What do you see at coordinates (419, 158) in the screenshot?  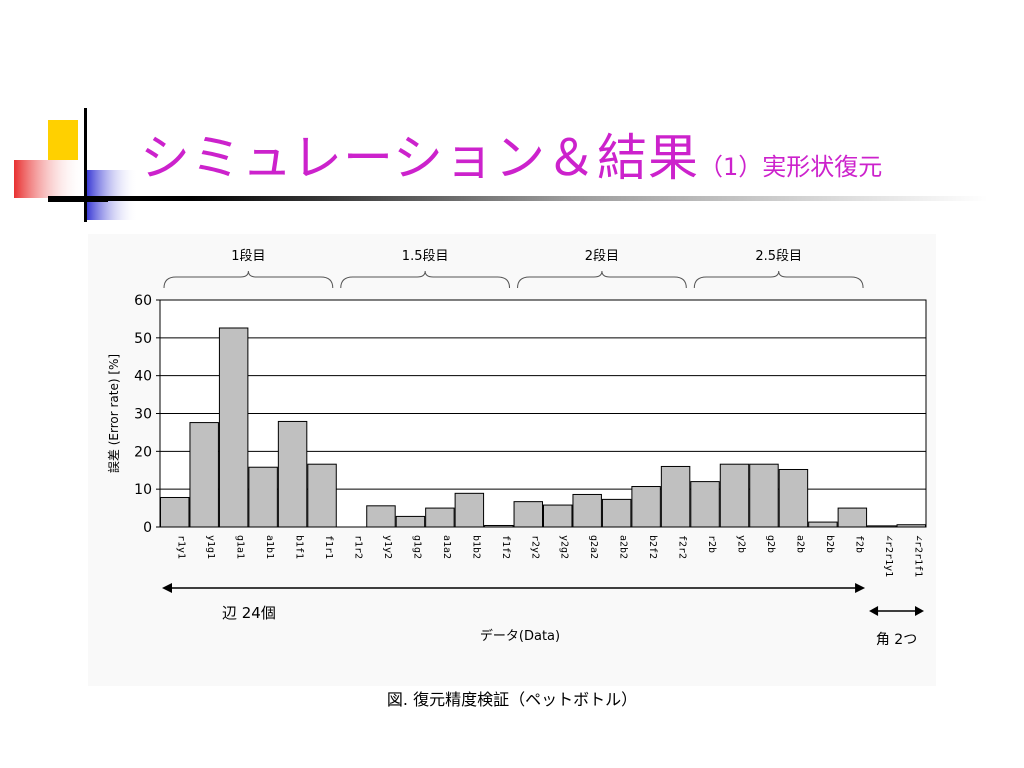 I see `slide-title-main: シミュレーション＆結果` at bounding box center [419, 158].